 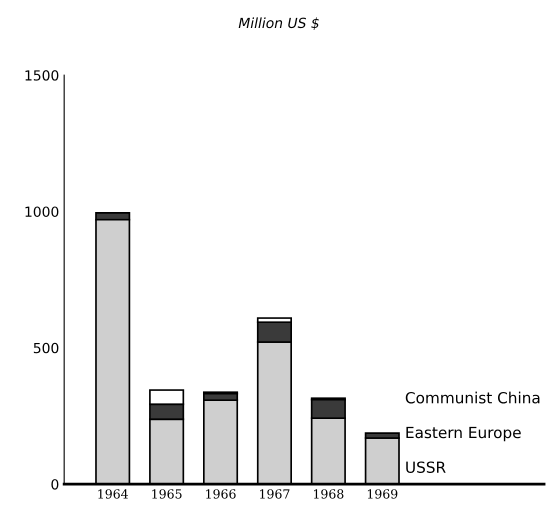 What do you see at coordinates (41, 211) in the screenshot?
I see `y-tick-label: 1000` at bounding box center [41, 211].